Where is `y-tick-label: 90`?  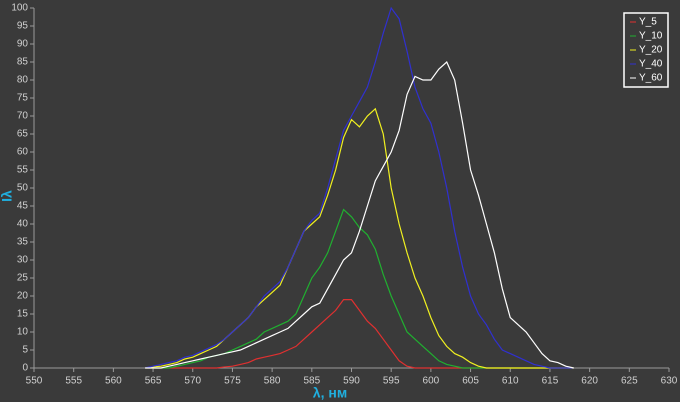 y-tick-label: 90 is located at coordinates (23, 44).